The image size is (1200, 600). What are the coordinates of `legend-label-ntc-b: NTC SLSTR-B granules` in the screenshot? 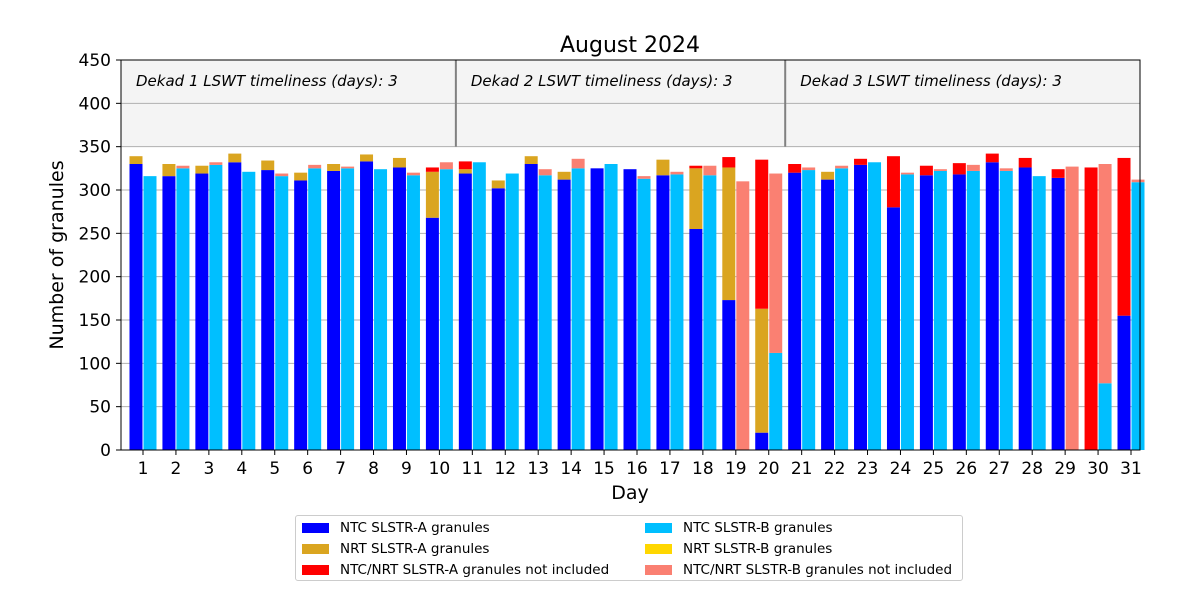 It's located at (758, 528).